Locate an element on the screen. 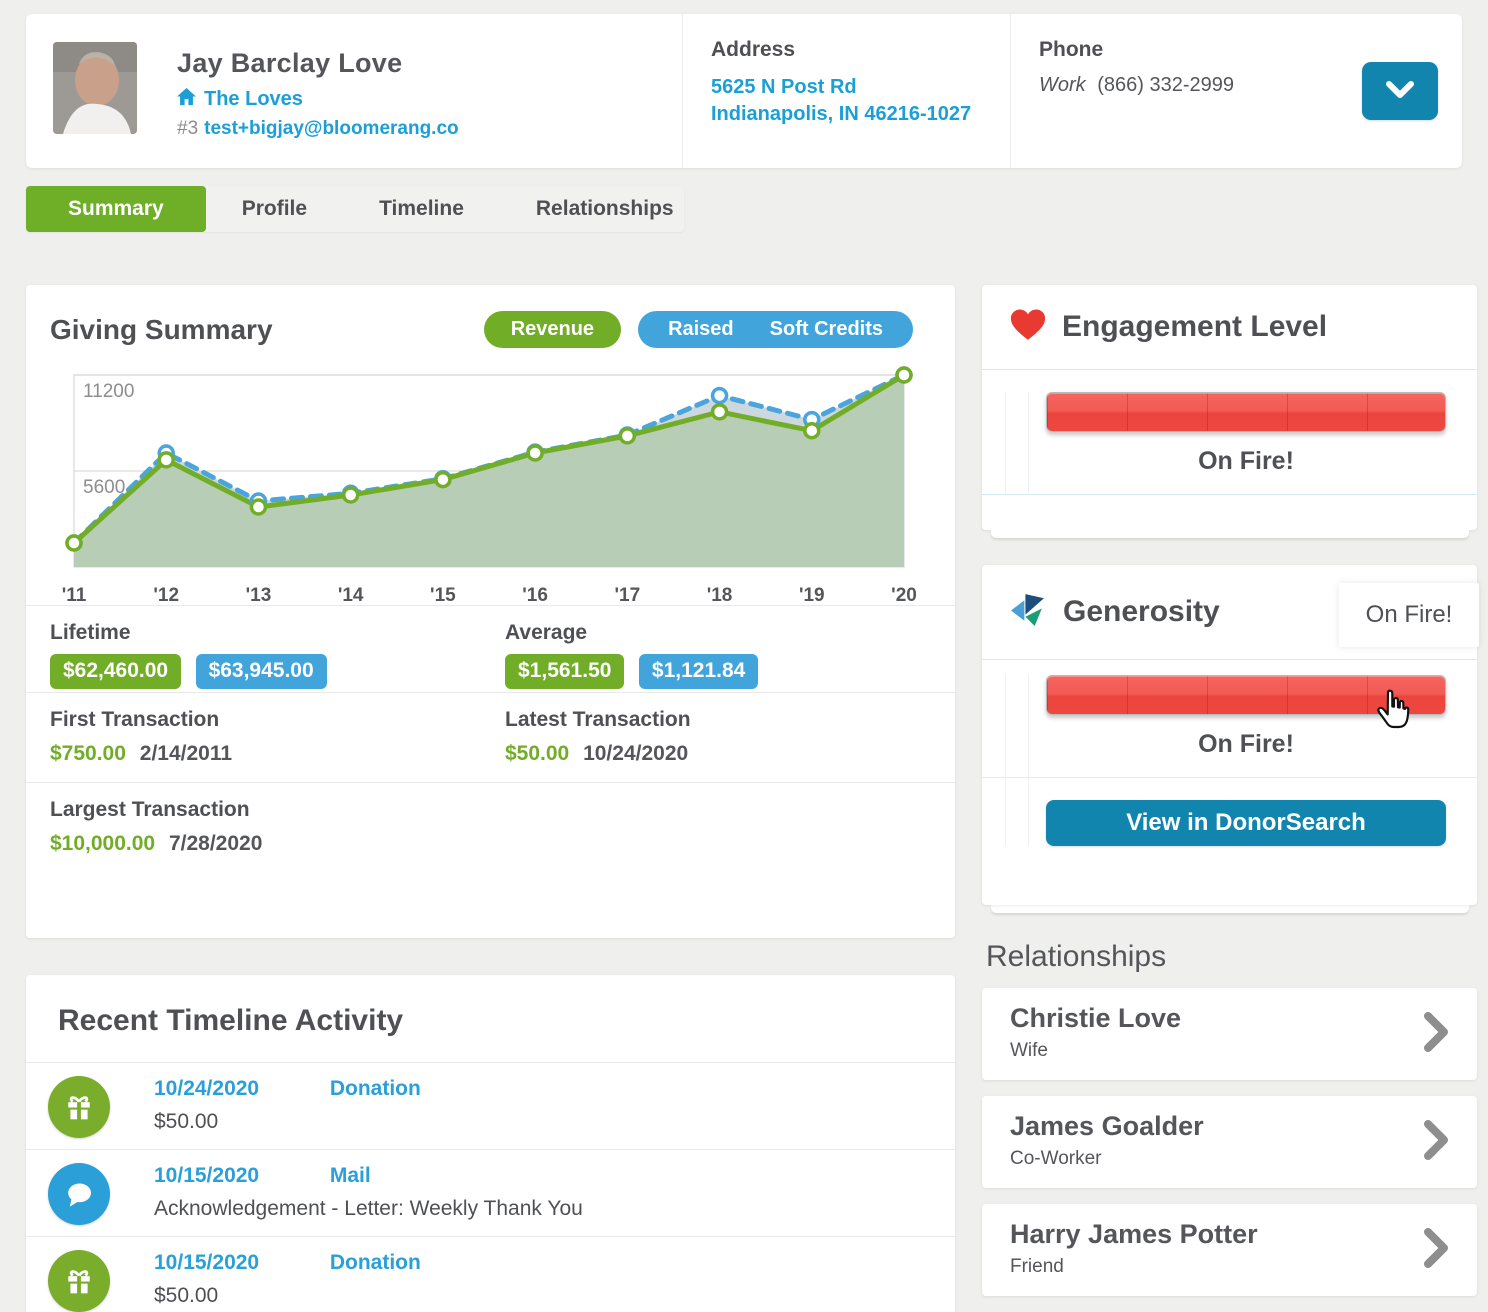 The height and width of the screenshot is (1312, 1488). raised-softcredits-toggle: Raised Soft Credits is located at coordinates (775, 329).